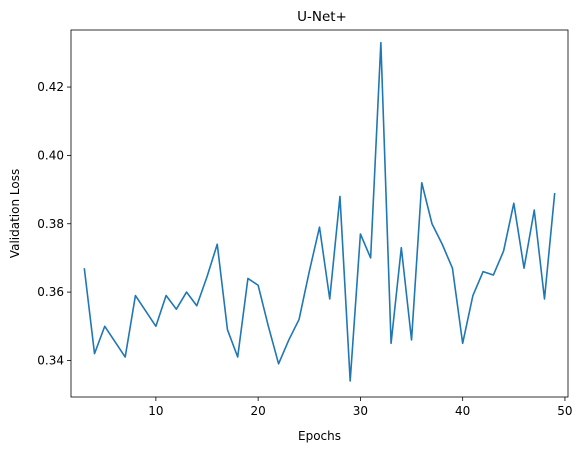  I want to click on x-tick-label: 50, so click(564, 411).